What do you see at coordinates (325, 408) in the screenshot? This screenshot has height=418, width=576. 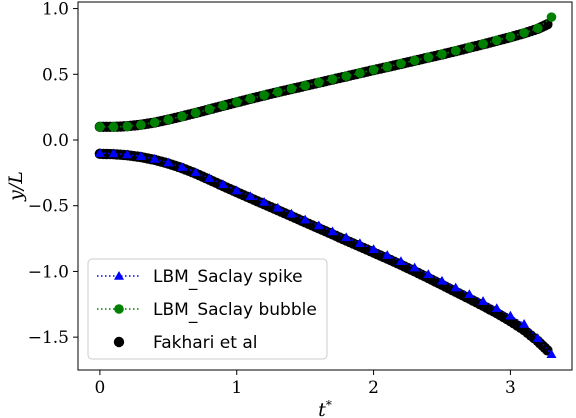 I see `x-axis-label: t*` at bounding box center [325, 408].